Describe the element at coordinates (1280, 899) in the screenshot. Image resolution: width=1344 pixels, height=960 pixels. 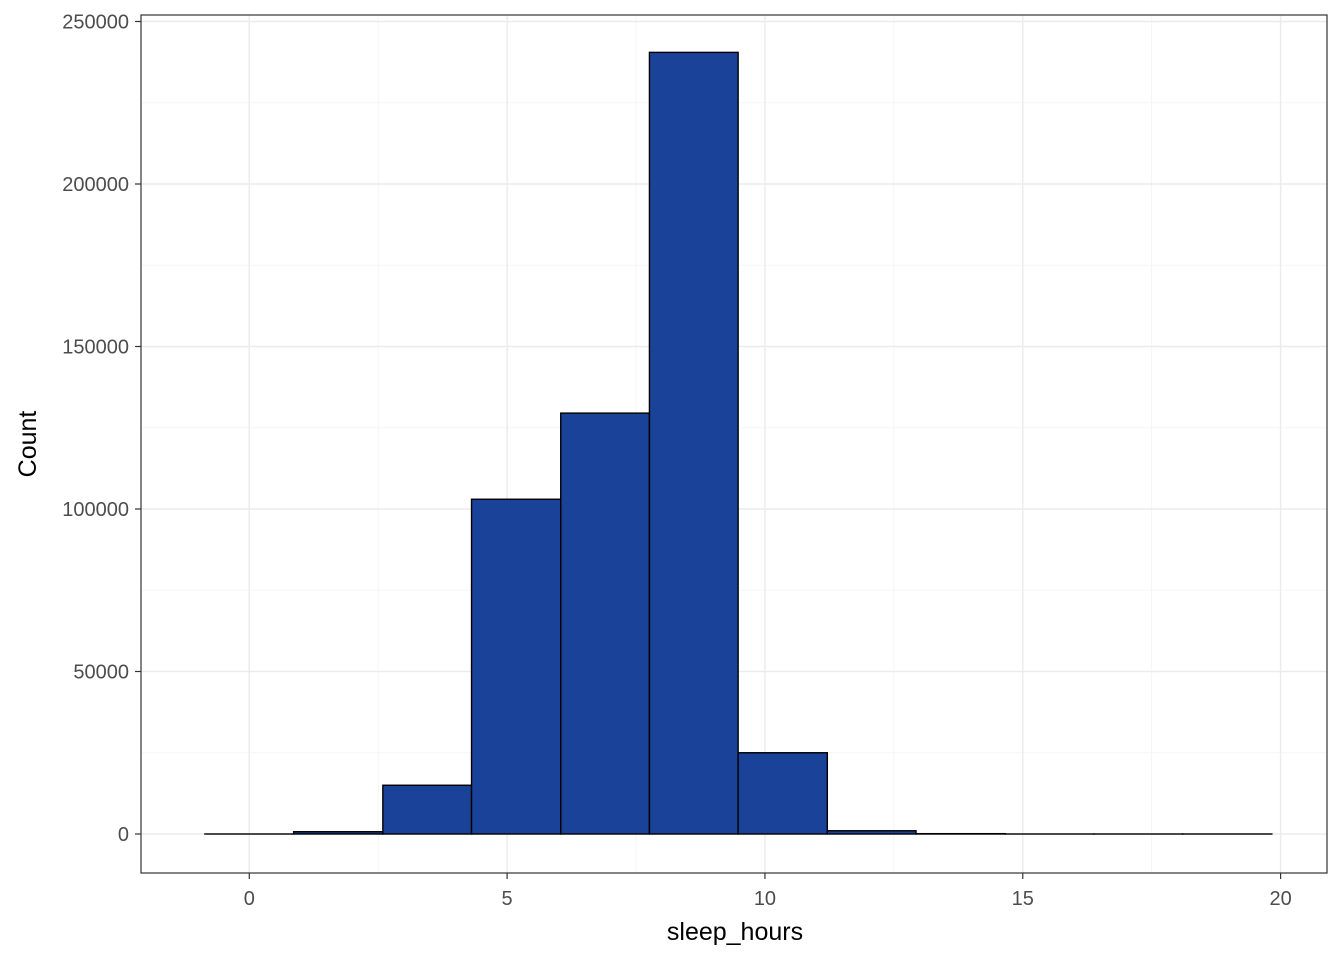
I see `x-tick-label: 20` at that location.